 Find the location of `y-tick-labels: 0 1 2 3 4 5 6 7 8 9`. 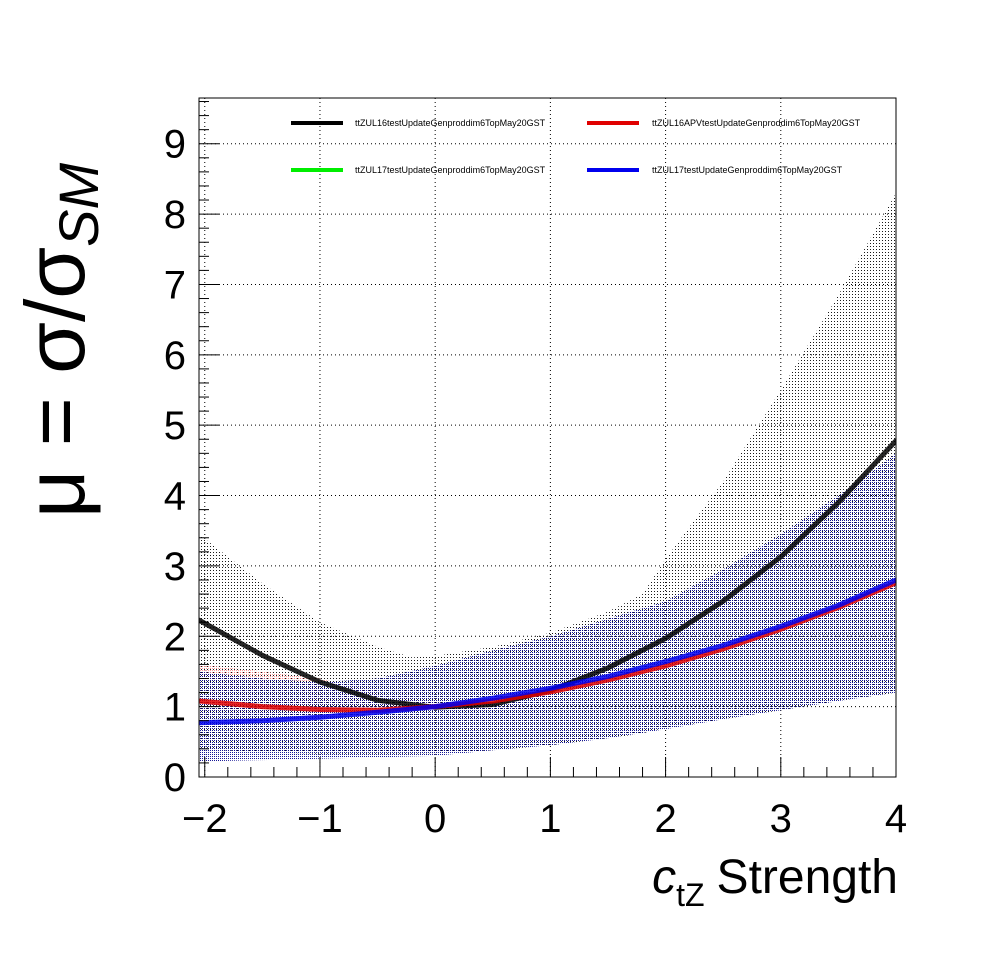

y-tick-labels: 0 1 2 3 4 5 6 7 8 9 is located at coordinates (175, 461).